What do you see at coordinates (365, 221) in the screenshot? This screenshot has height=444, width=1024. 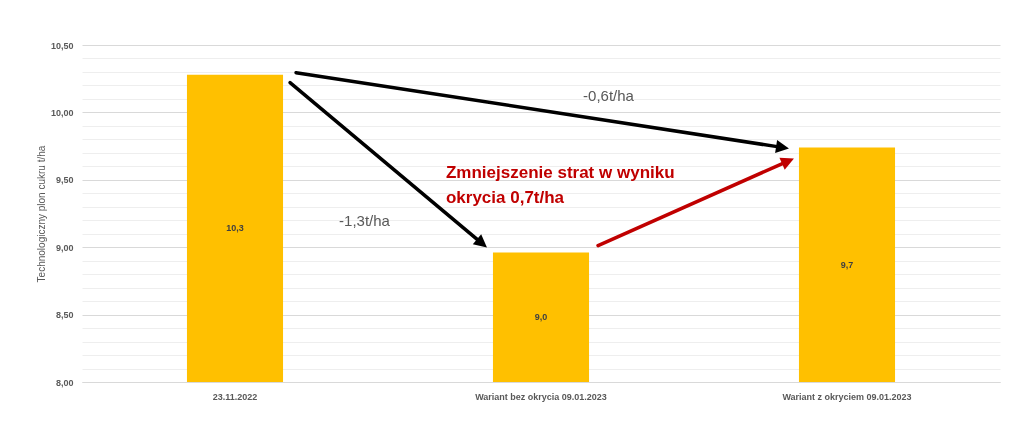 I see `annotation: -1,3t/ha` at bounding box center [365, 221].